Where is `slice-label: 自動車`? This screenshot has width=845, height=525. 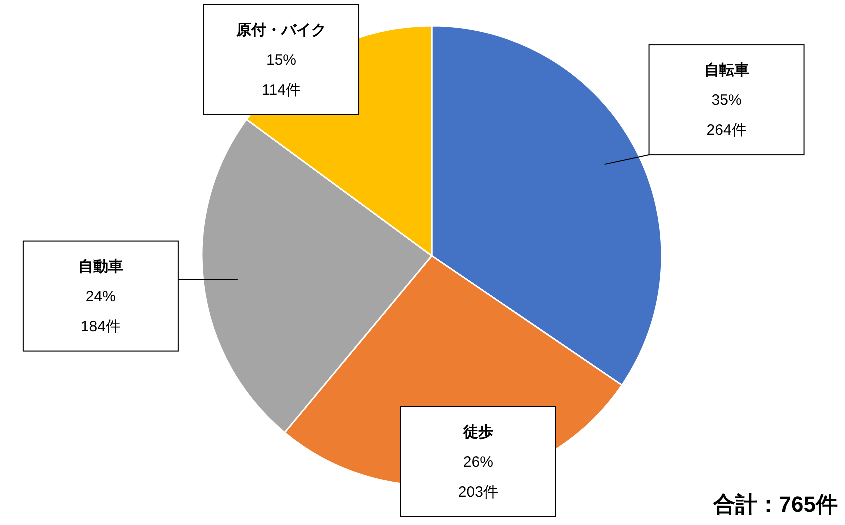 slice-label: 自動車 is located at coordinates (101, 267).